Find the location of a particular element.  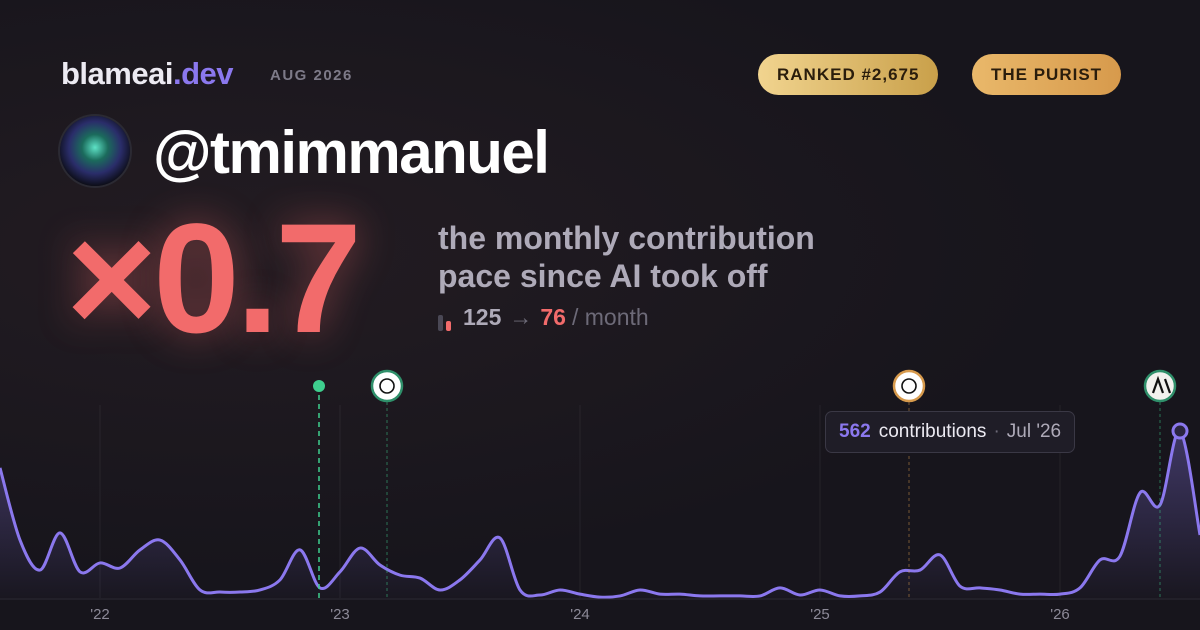

tooltip-unit: contributions is located at coordinates (932, 431).